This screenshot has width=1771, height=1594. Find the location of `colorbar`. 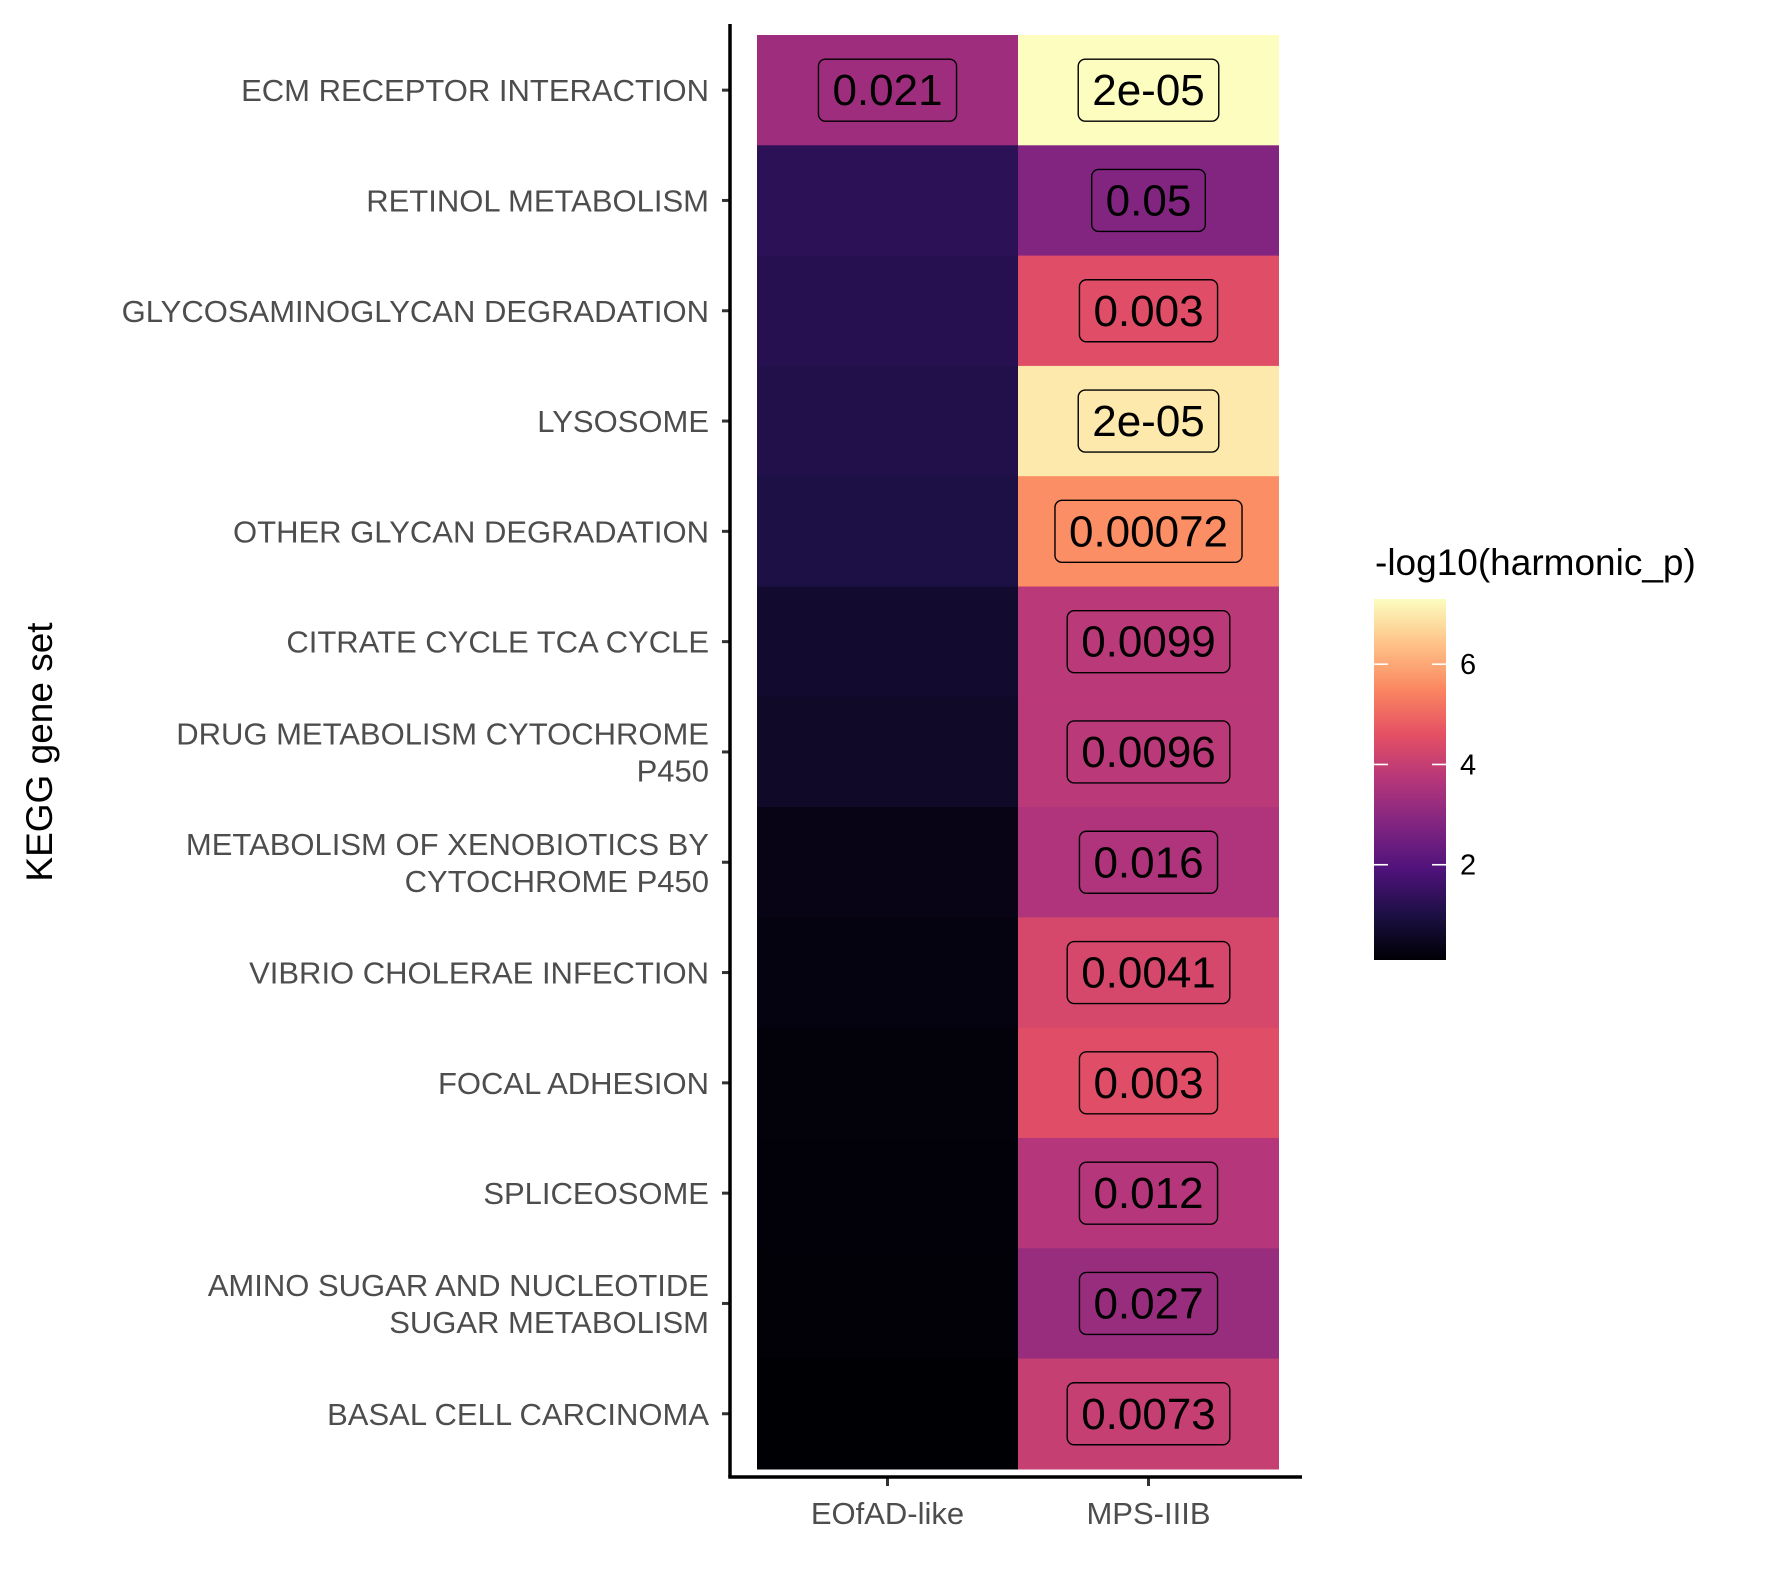

colorbar is located at coordinates (1410, 779).